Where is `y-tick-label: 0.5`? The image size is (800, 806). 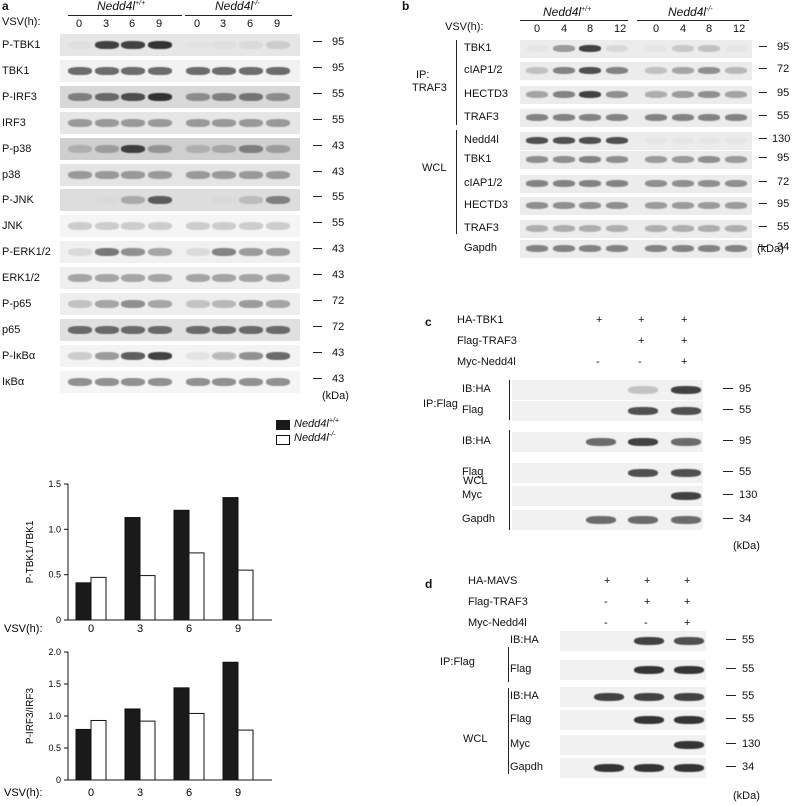
y-tick-label: 0.5 is located at coordinates (54, 575).